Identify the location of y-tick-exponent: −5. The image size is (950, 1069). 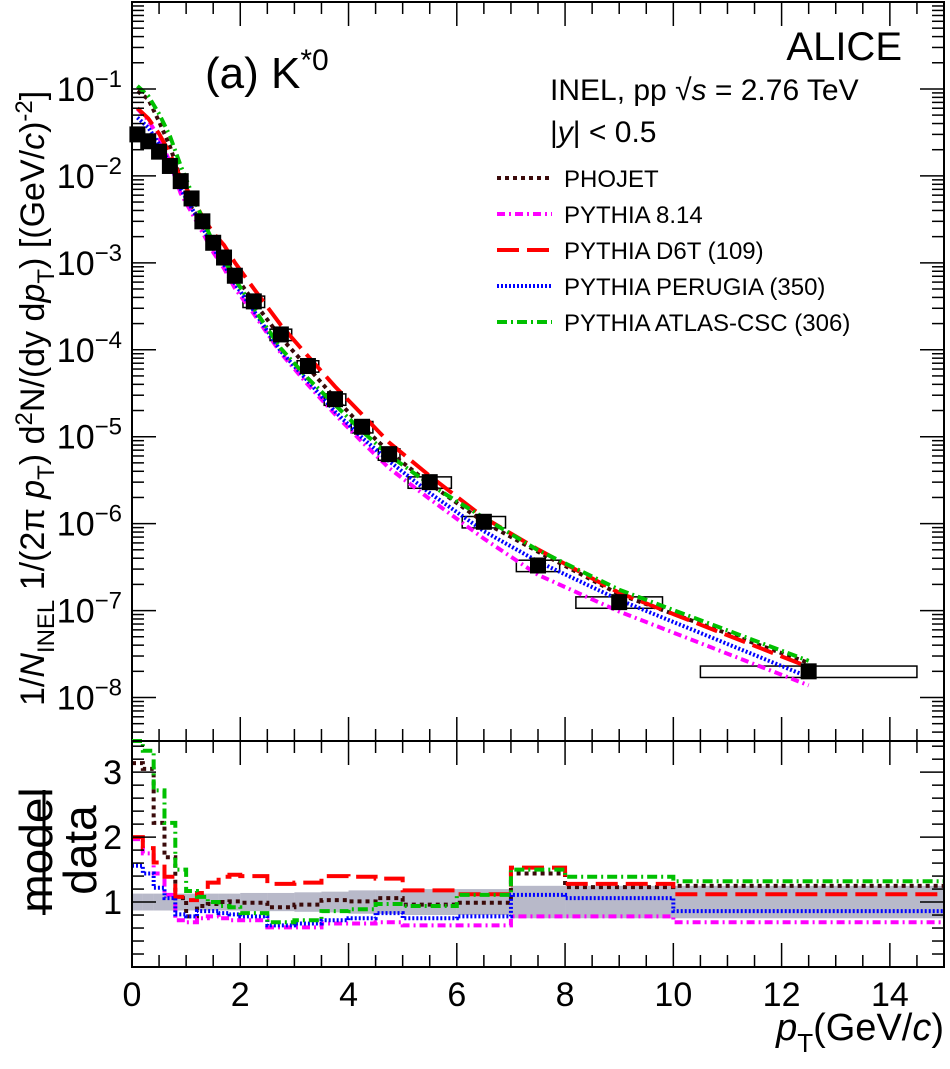
(108, 427).